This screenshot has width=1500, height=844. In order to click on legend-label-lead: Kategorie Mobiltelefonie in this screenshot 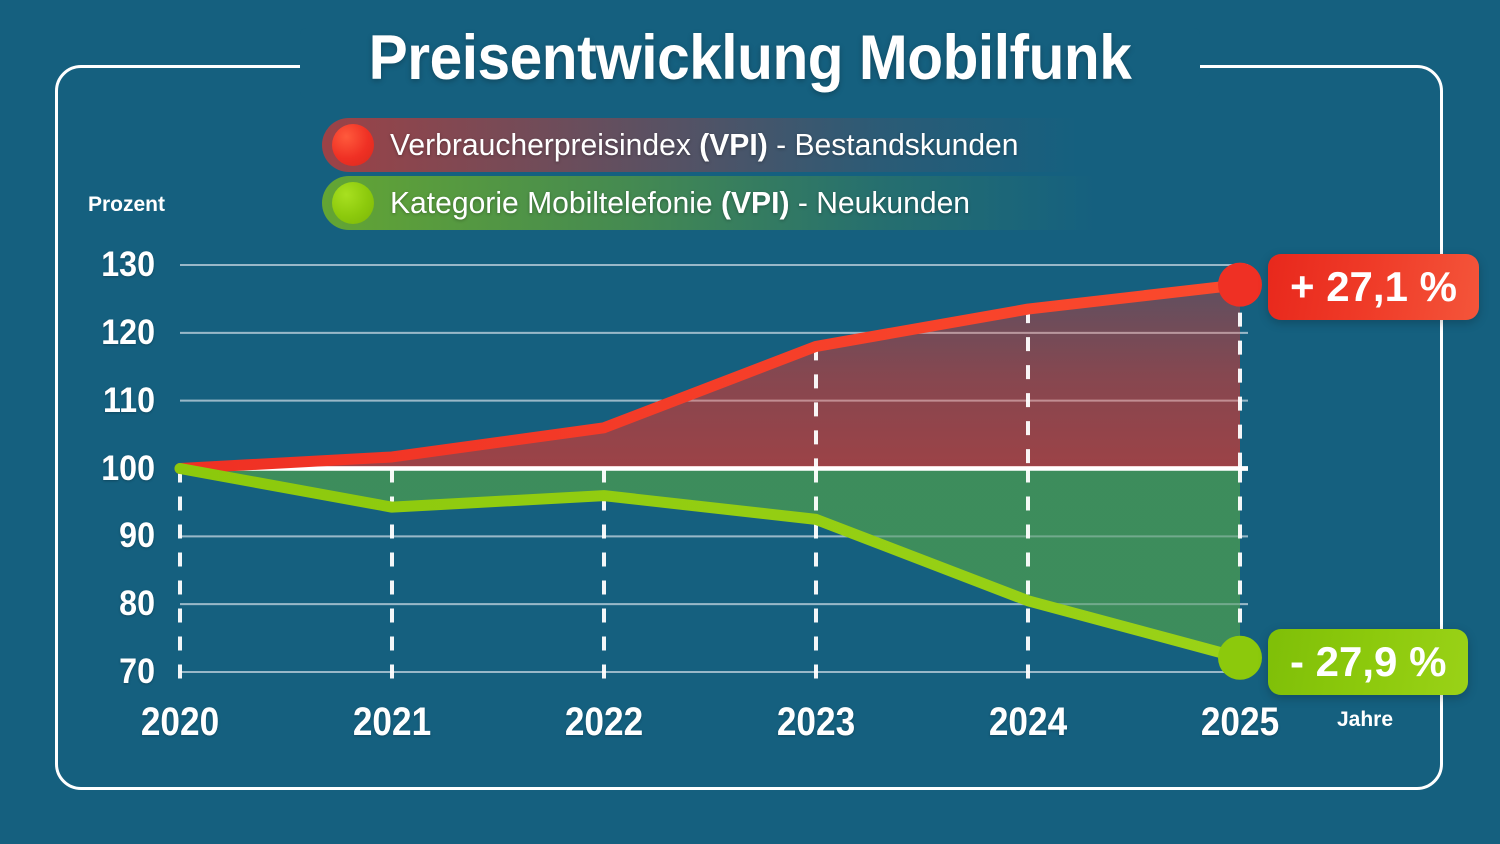, I will do `click(555, 202)`.